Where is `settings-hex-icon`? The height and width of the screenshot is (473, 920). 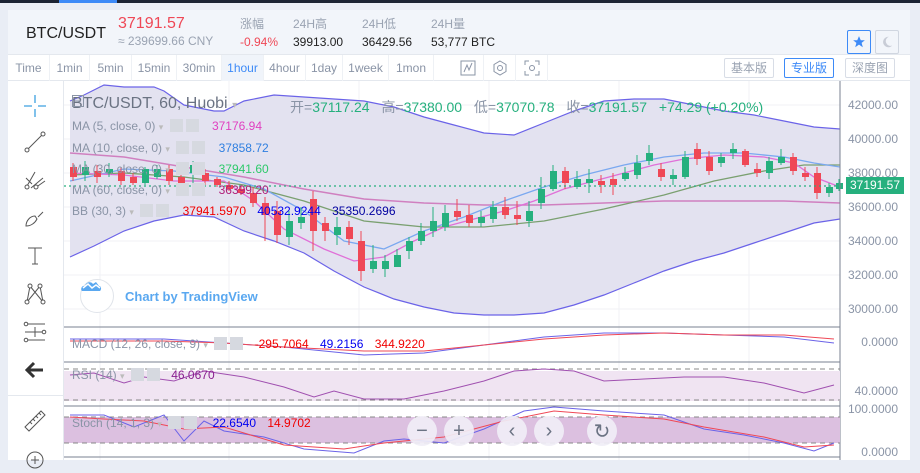 settings-hex-icon is located at coordinates (499, 68).